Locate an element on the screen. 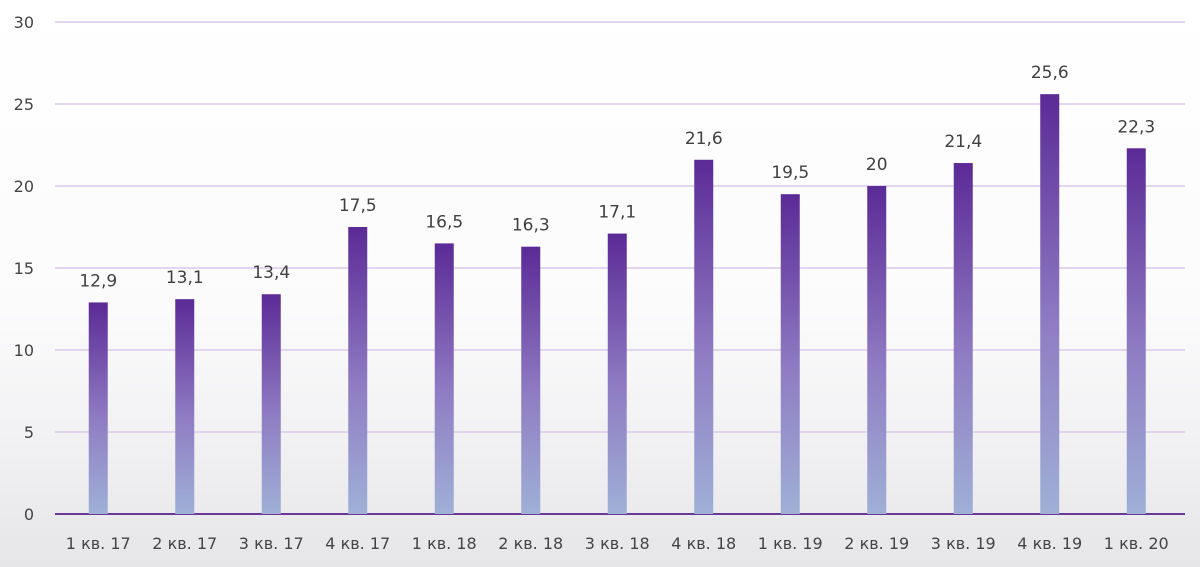  data-label: 20 is located at coordinates (877, 165).